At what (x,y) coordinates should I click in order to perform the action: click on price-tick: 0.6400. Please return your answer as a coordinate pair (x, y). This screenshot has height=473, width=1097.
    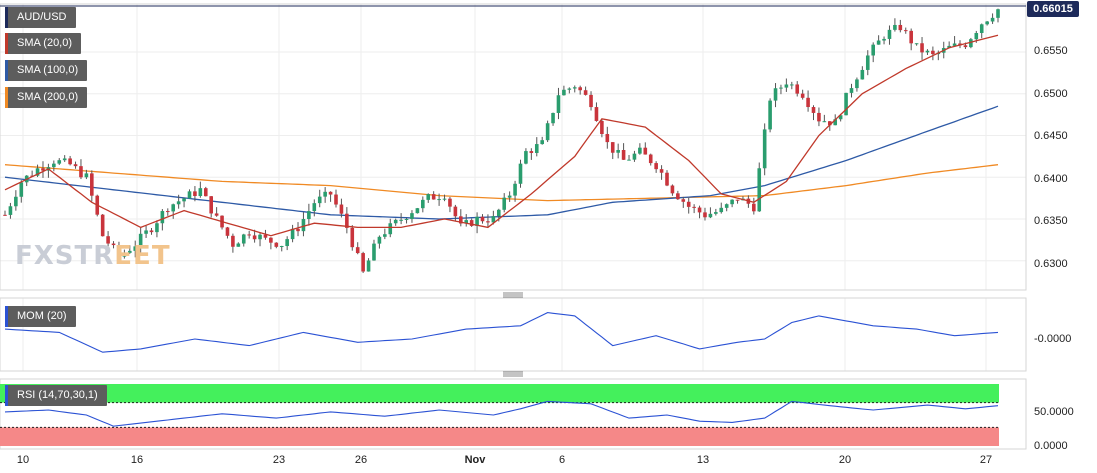
    Looking at the image, I should click on (1051, 179).